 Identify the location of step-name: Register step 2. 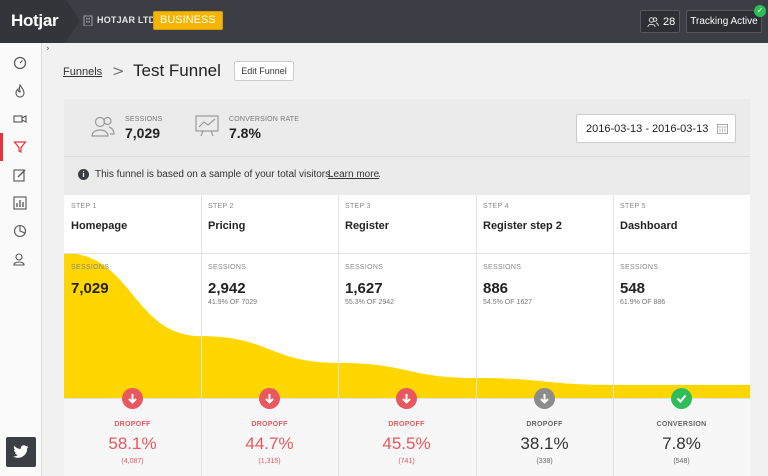
(522, 226).